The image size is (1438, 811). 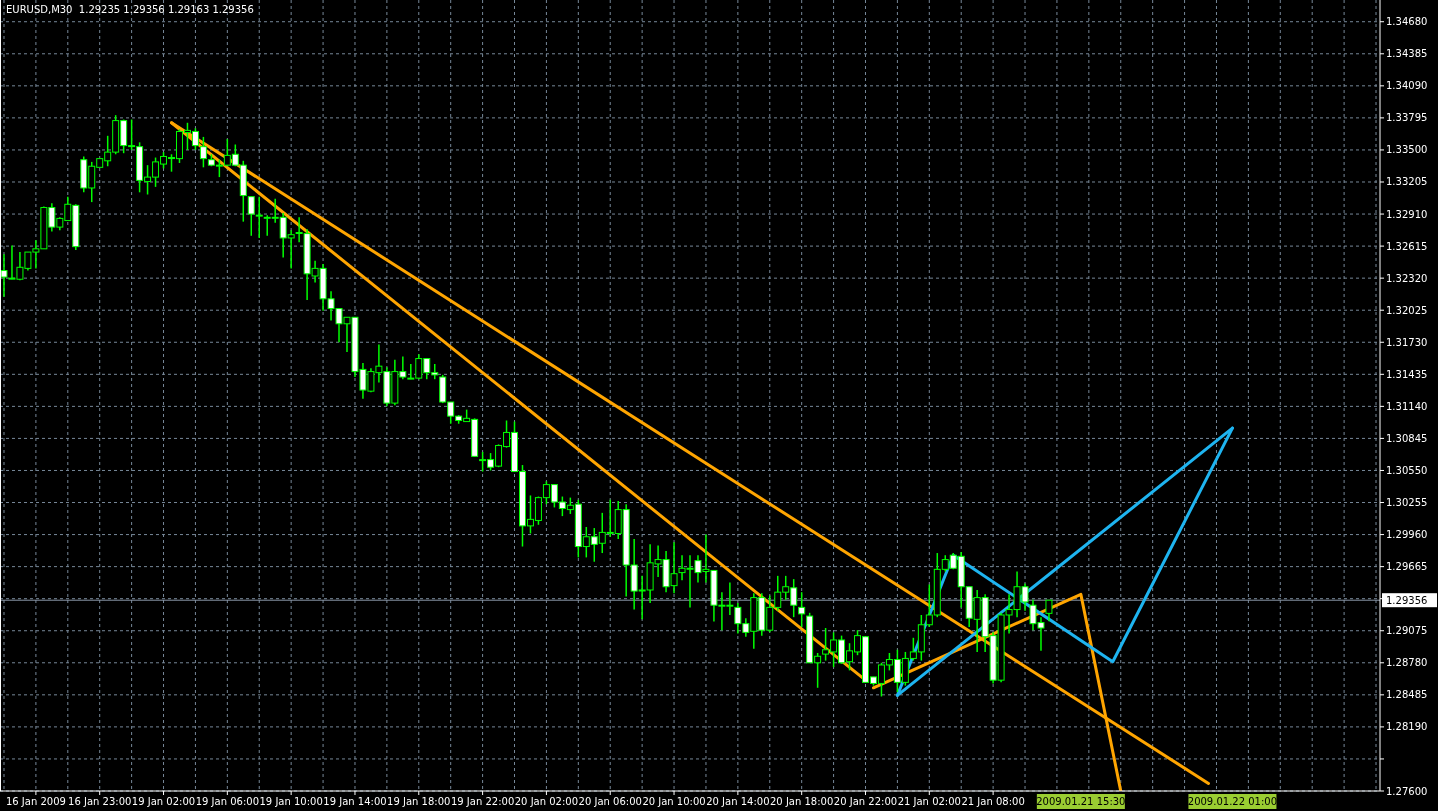 I want to click on x-tick-label: 20 Jan 02:00, so click(x=546, y=801).